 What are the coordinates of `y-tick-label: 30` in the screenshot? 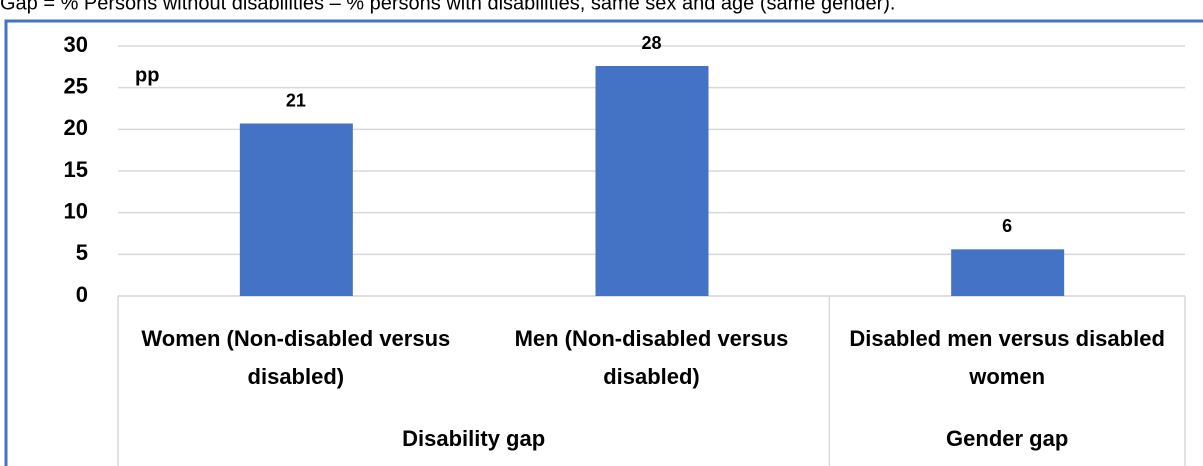 It's located at (76, 44).